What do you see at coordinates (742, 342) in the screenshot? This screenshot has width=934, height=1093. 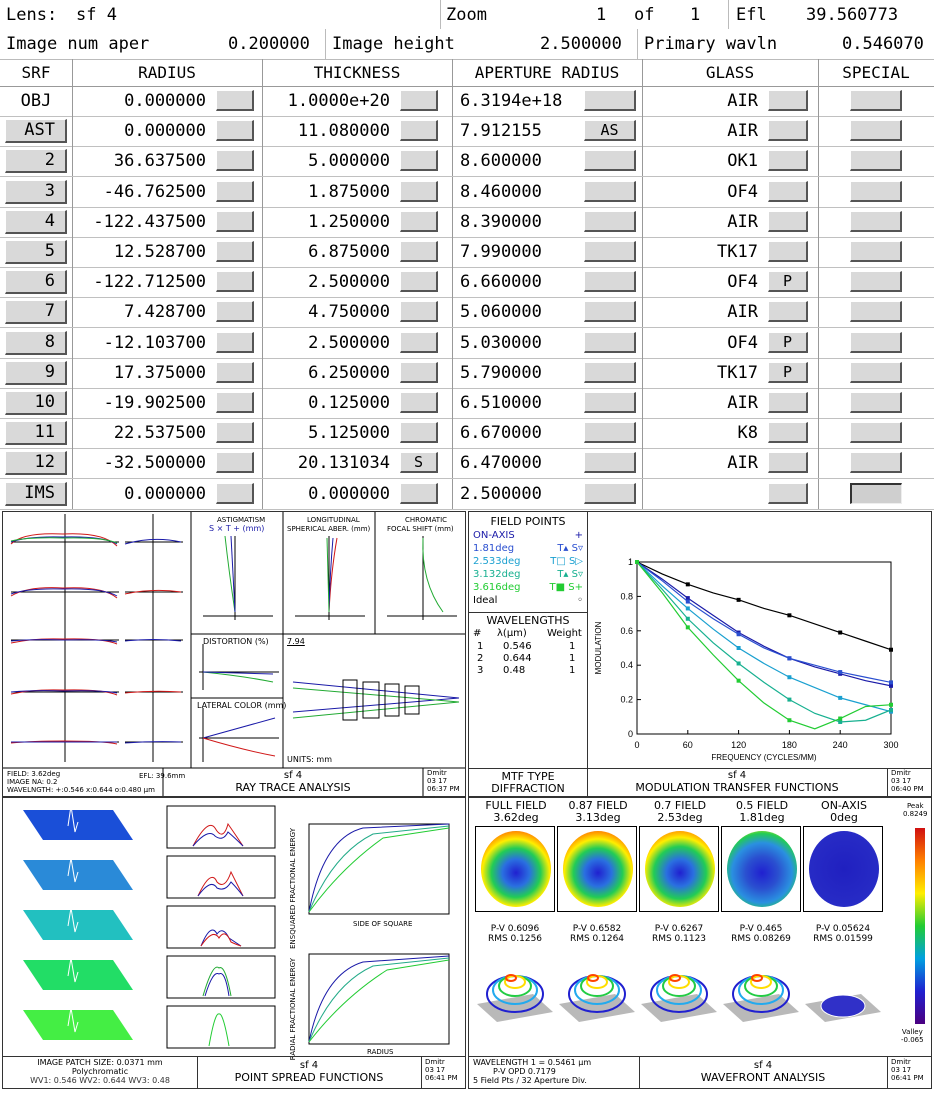 I see `glass-value: OF4` at bounding box center [742, 342].